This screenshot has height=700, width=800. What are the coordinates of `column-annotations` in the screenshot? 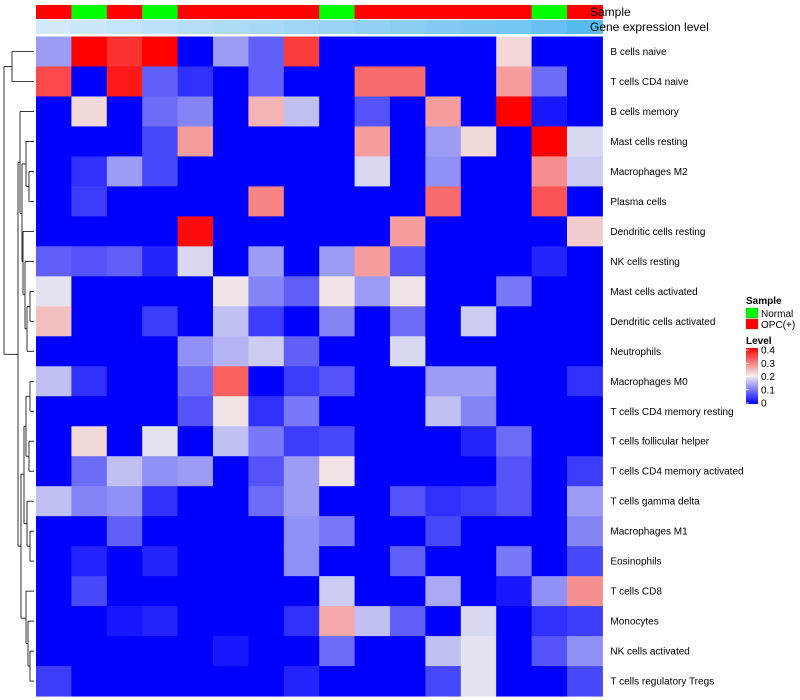 It's located at (319, 19).